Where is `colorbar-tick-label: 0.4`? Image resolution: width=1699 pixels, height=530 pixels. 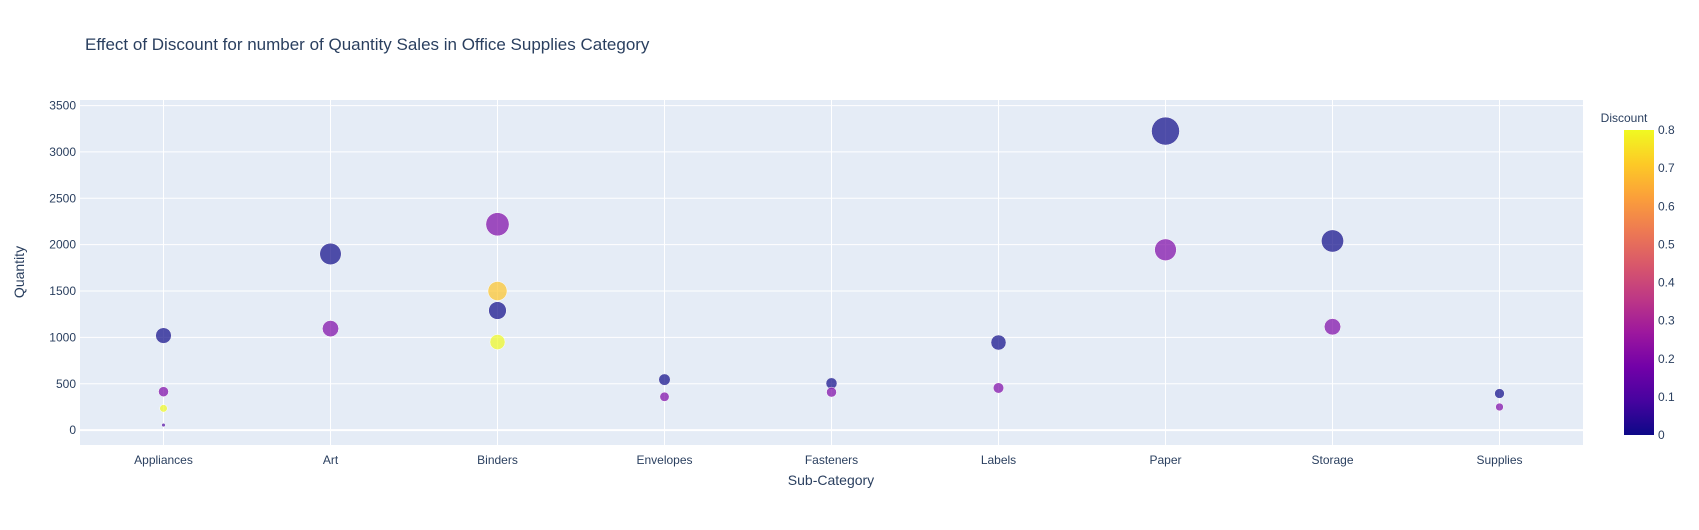 colorbar-tick-label: 0.4 is located at coordinates (1666, 283).